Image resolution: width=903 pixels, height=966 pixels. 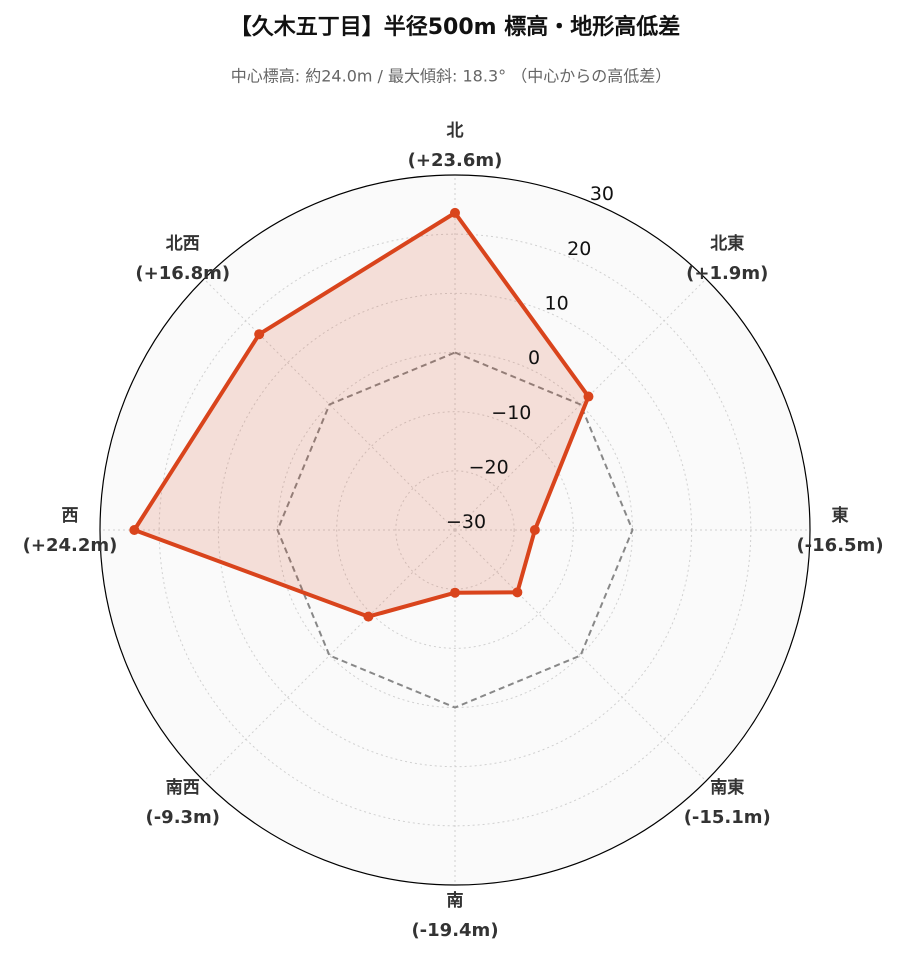 What do you see at coordinates (183, 787) in the screenshot?
I see `category-label: 南西` at bounding box center [183, 787].